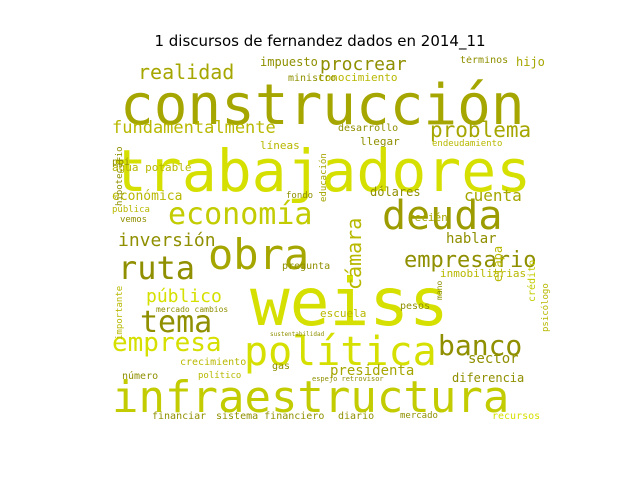 The image size is (640, 480). I want to click on word-19: público, so click(184, 296).